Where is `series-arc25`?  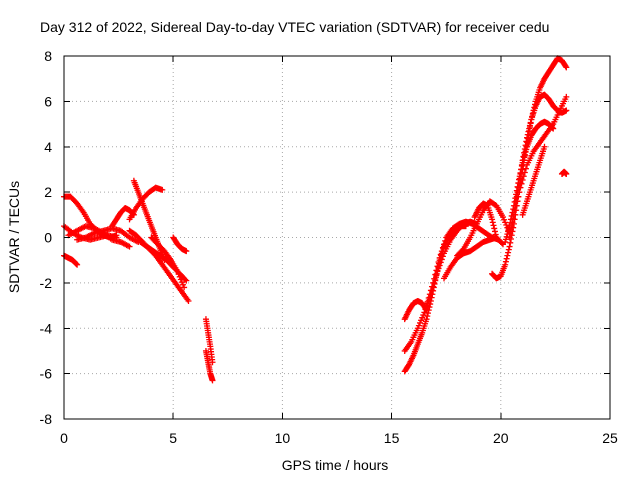
series-arc25 is located at coordinates (540, 155).